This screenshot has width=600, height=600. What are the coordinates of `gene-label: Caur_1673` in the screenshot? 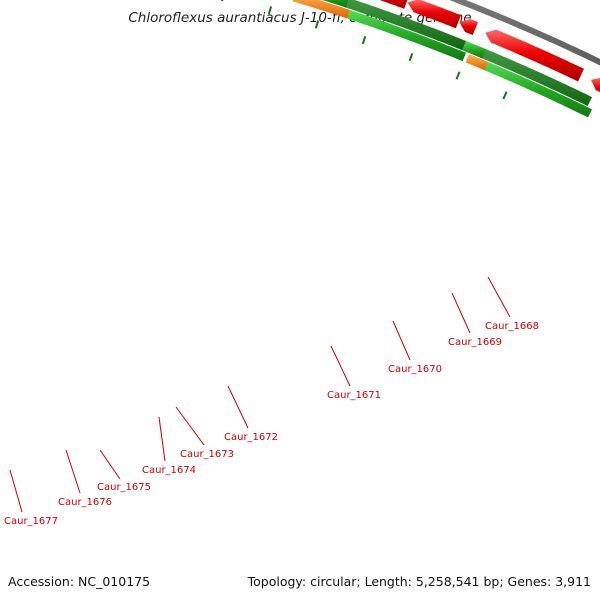 It's located at (207, 454).